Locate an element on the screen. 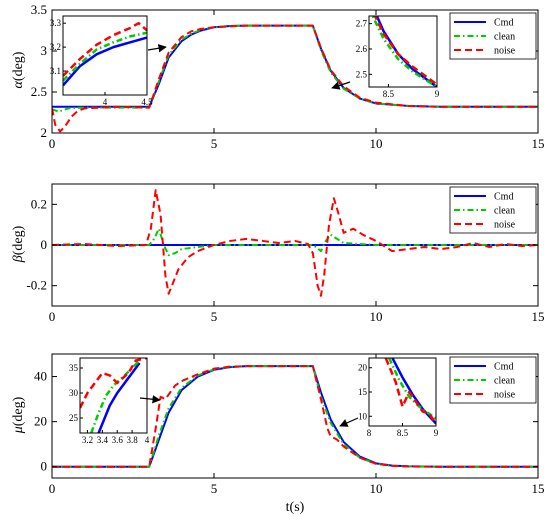 The width and height of the screenshot is (550, 516). y-tick-label: 40 is located at coordinates (40, 376).